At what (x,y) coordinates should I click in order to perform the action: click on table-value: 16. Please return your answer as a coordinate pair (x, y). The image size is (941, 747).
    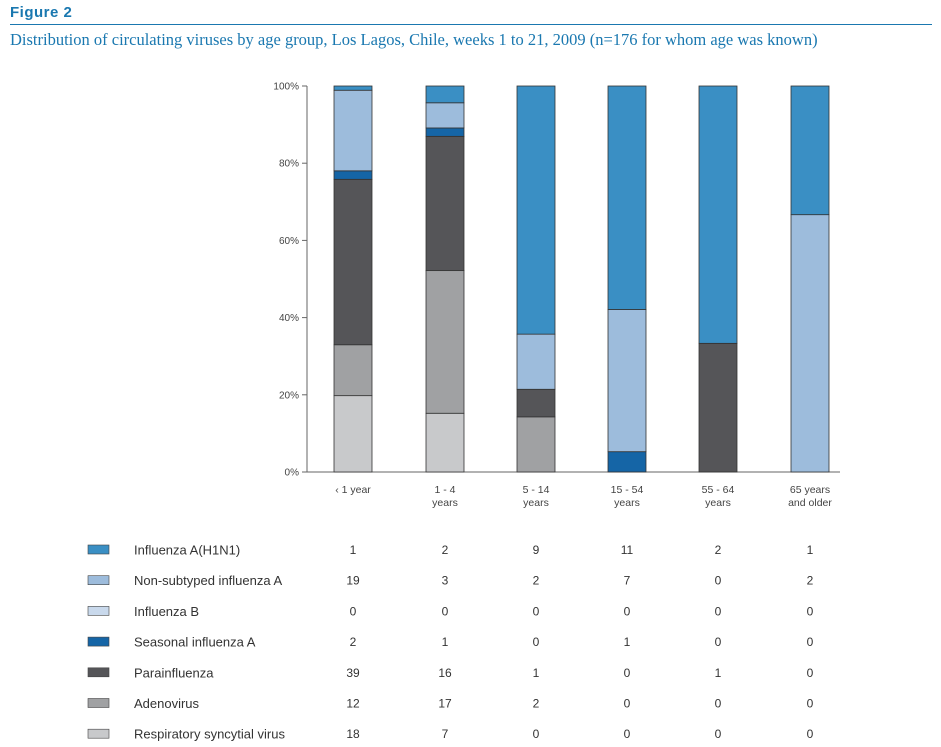
    Looking at the image, I should click on (445, 673).